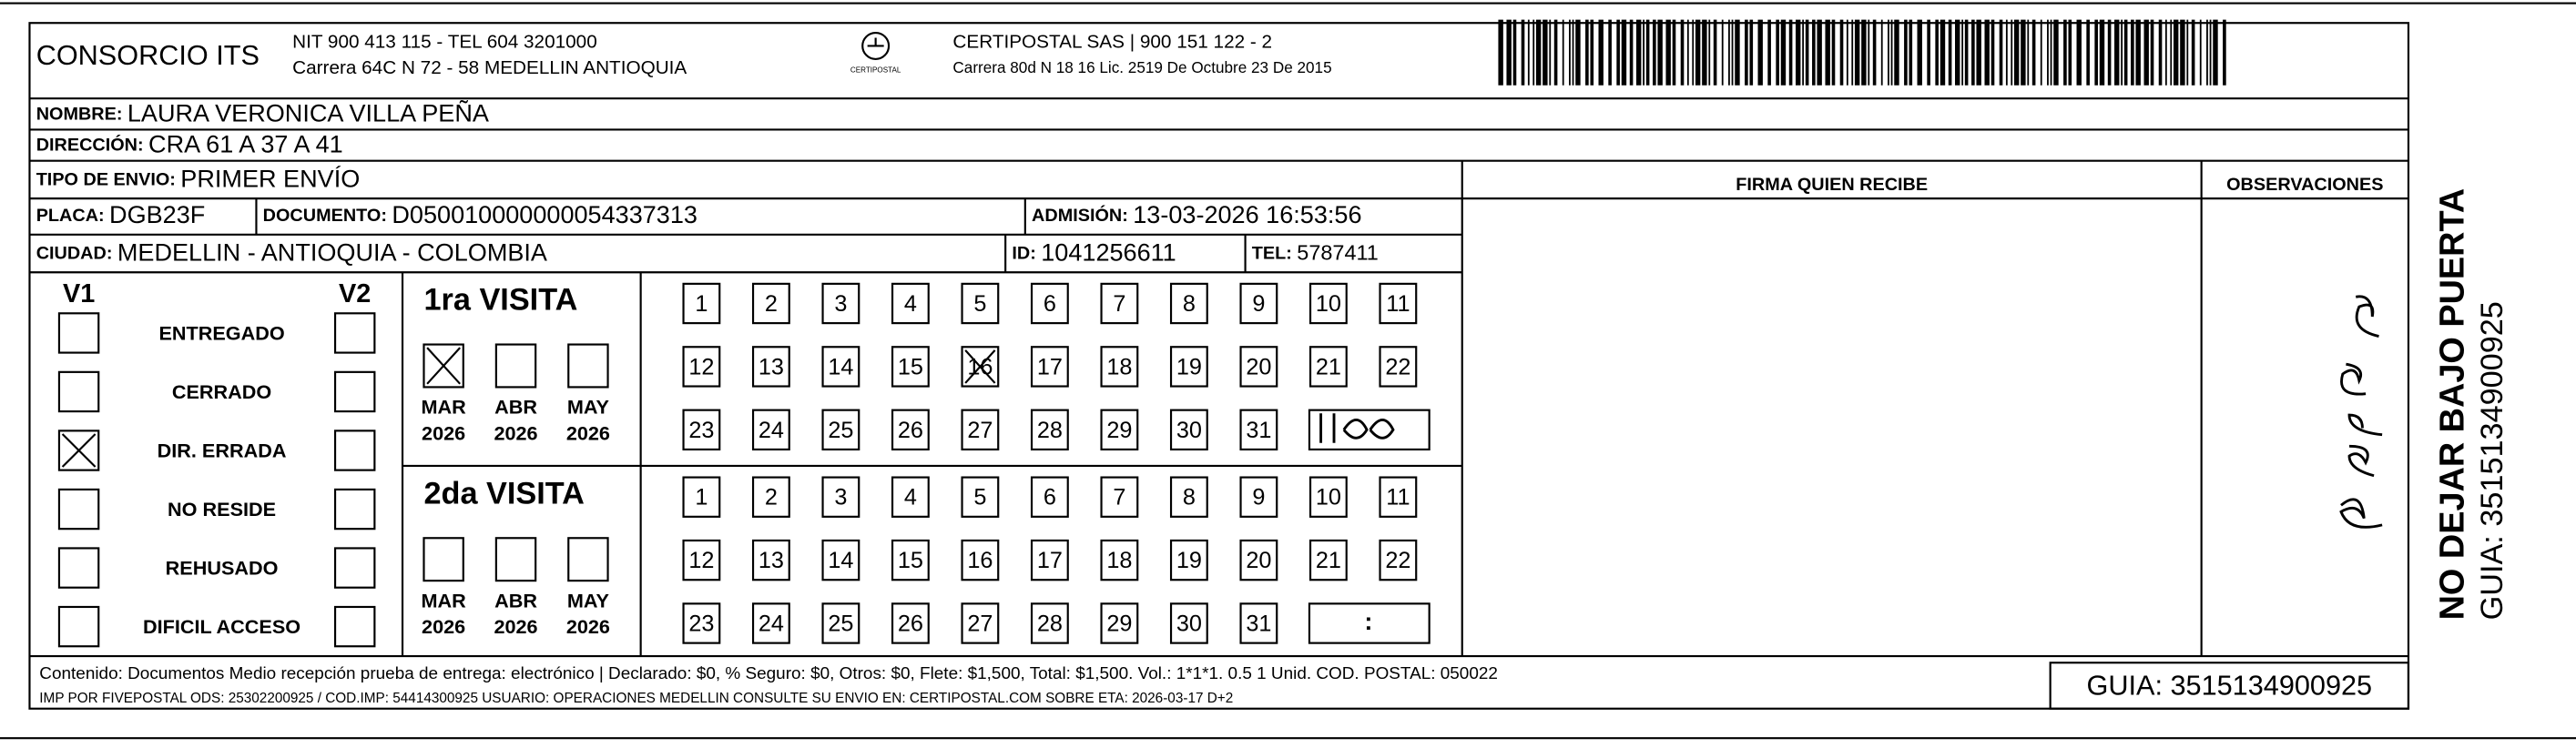 The width and height of the screenshot is (2576, 748). What do you see at coordinates (270, 178) in the screenshot?
I see `field-value: PRIMER ENVÍO` at bounding box center [270, 178].